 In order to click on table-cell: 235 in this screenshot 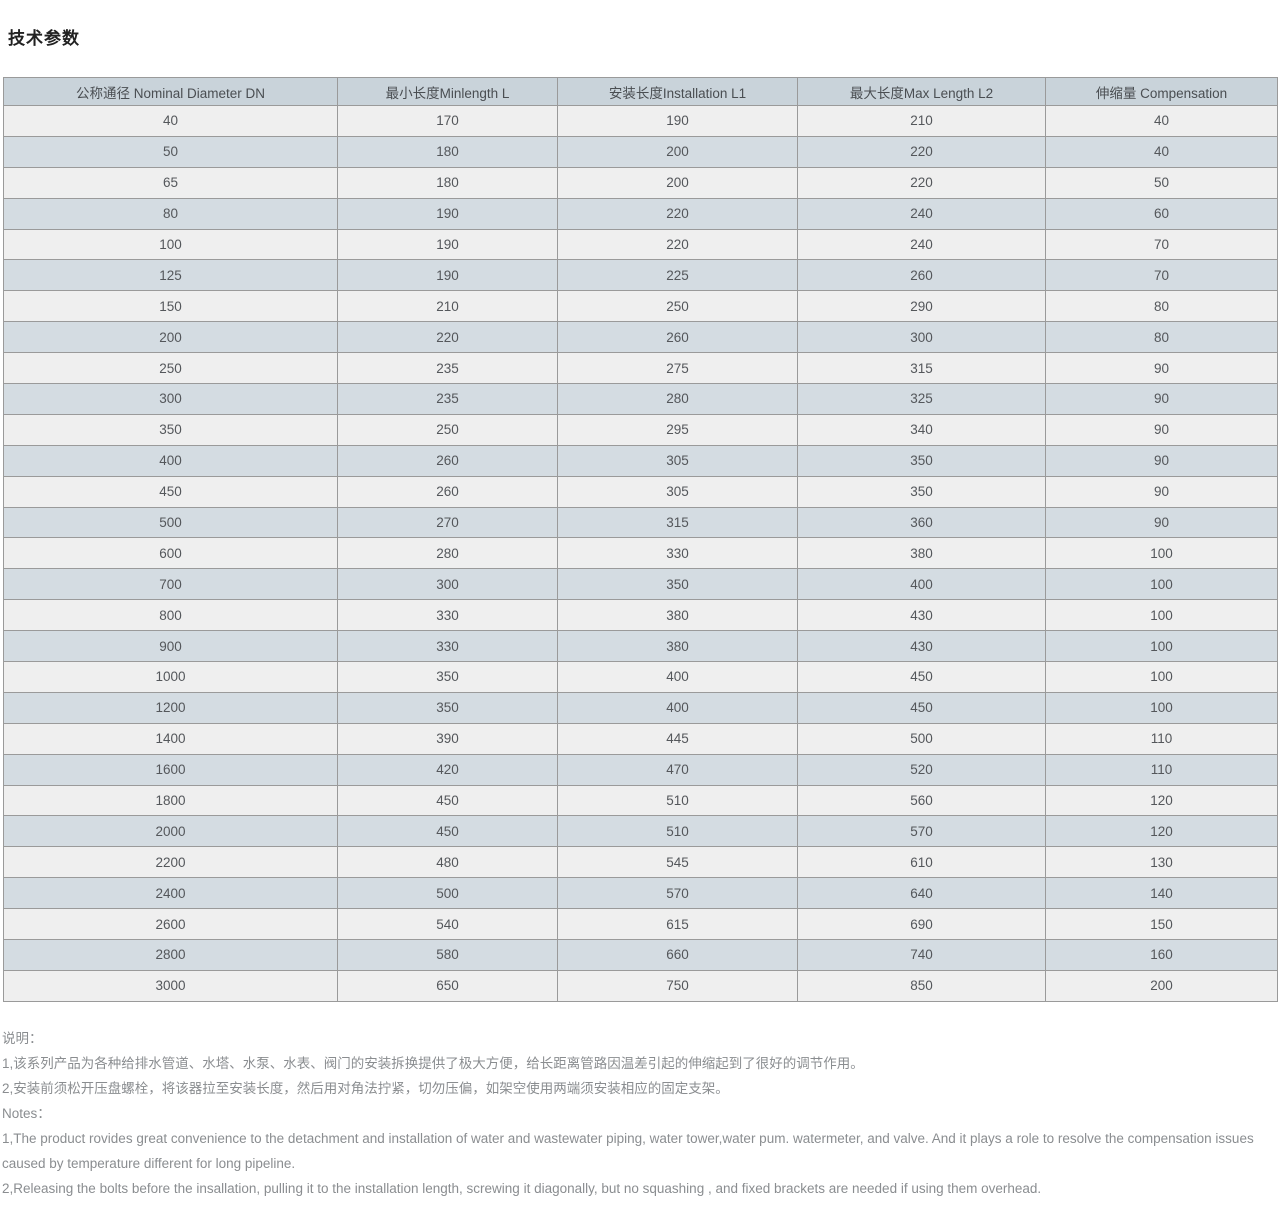, I will do `click(447, 399)`.